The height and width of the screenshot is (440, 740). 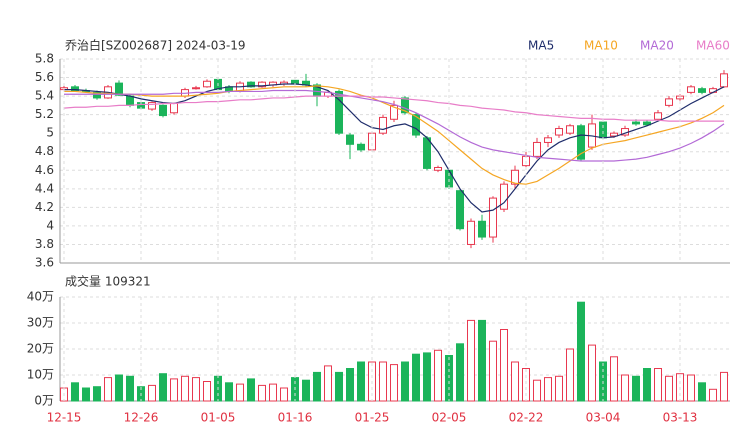 I want to click on x-tick-label: 02-05, so click(x=449, y=418).